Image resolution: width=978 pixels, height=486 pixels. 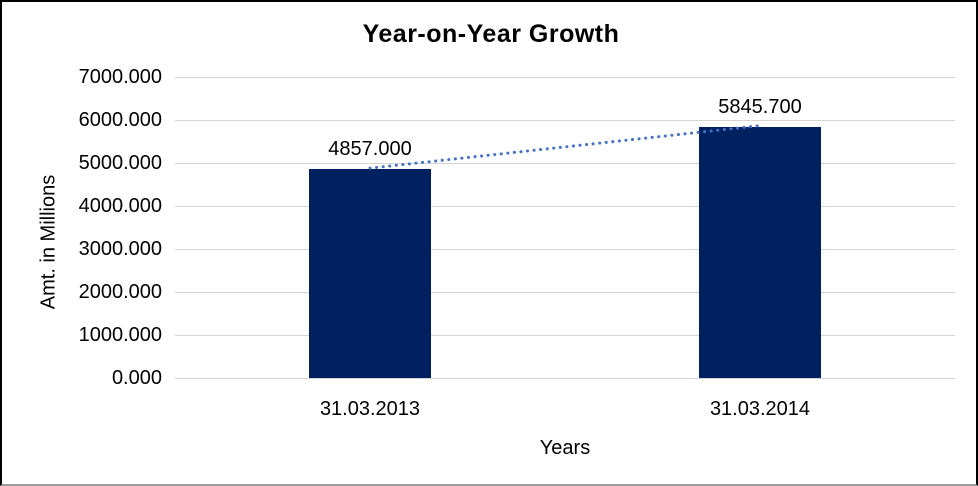 What do you see at coordinates (120, 163) in the screenshot?
I see `y-tick-label: 5000.000` at bounding box center [120, 163].